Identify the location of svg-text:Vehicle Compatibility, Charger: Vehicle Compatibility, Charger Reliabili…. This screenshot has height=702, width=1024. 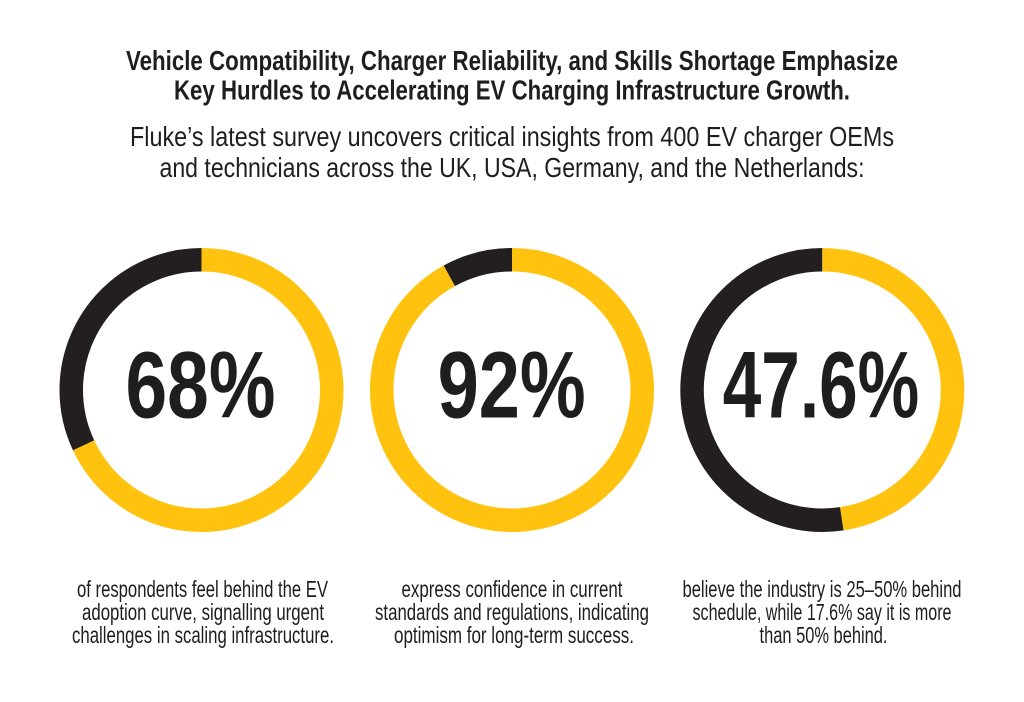
(512, 60).